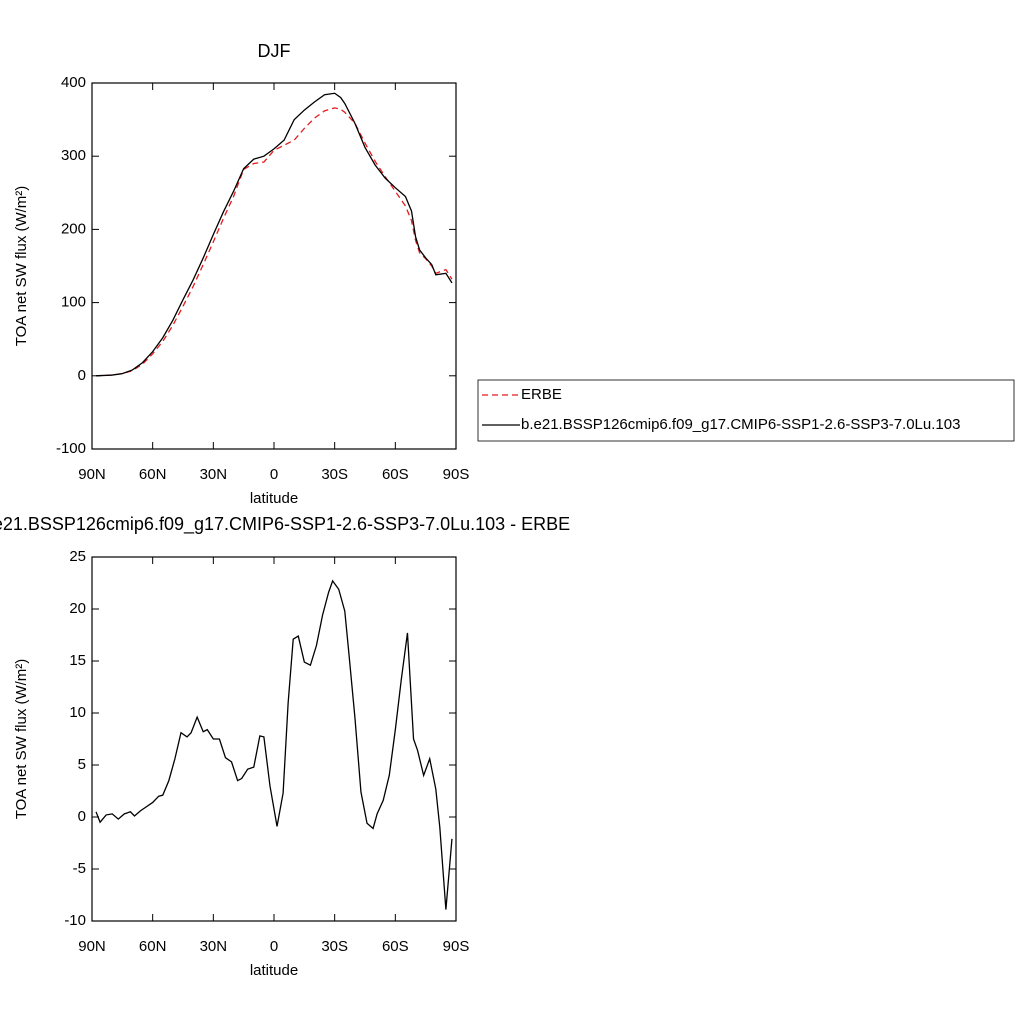 Image resolution: width=1024 pixels, height=1024 pixels. Describe the element at coordinates (71, 448) in the screenshot. I see `y-tick-label: -100` at that location.